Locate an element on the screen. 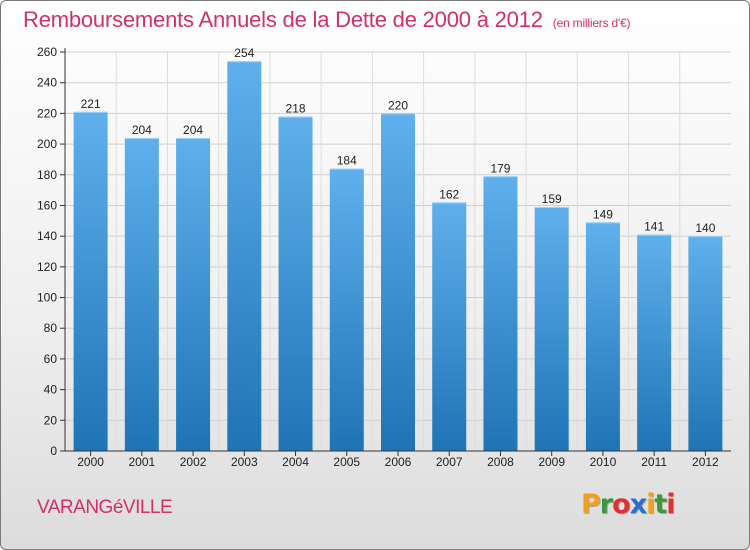  y-tick-label: 200 is located at coordinates (47, 144).